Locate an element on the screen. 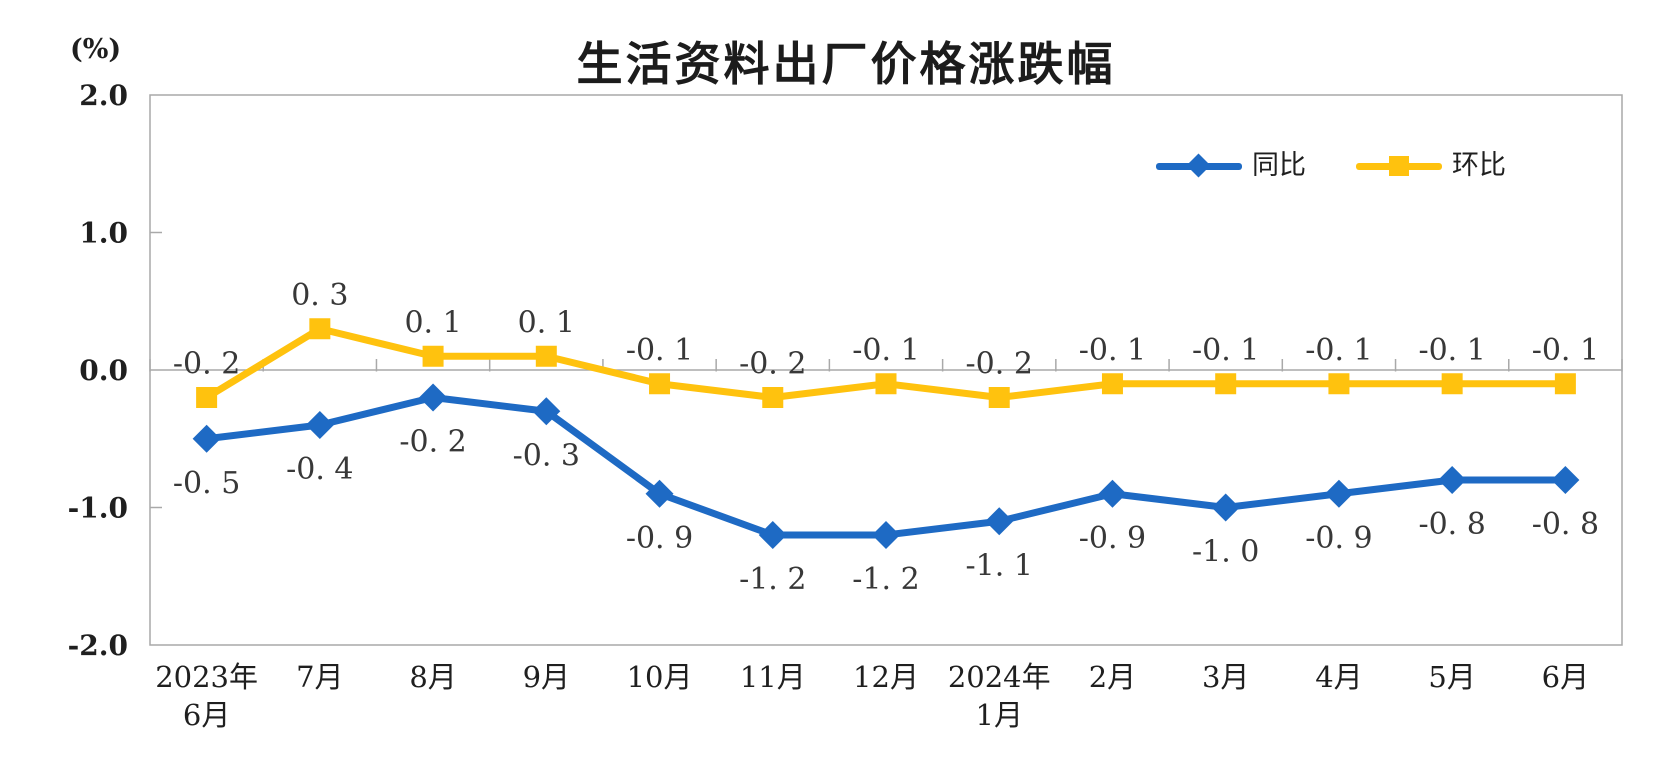 The height and width of the screenshot is (758, 1662). data-label: -0. 3 is located at coordinates (546, 455).